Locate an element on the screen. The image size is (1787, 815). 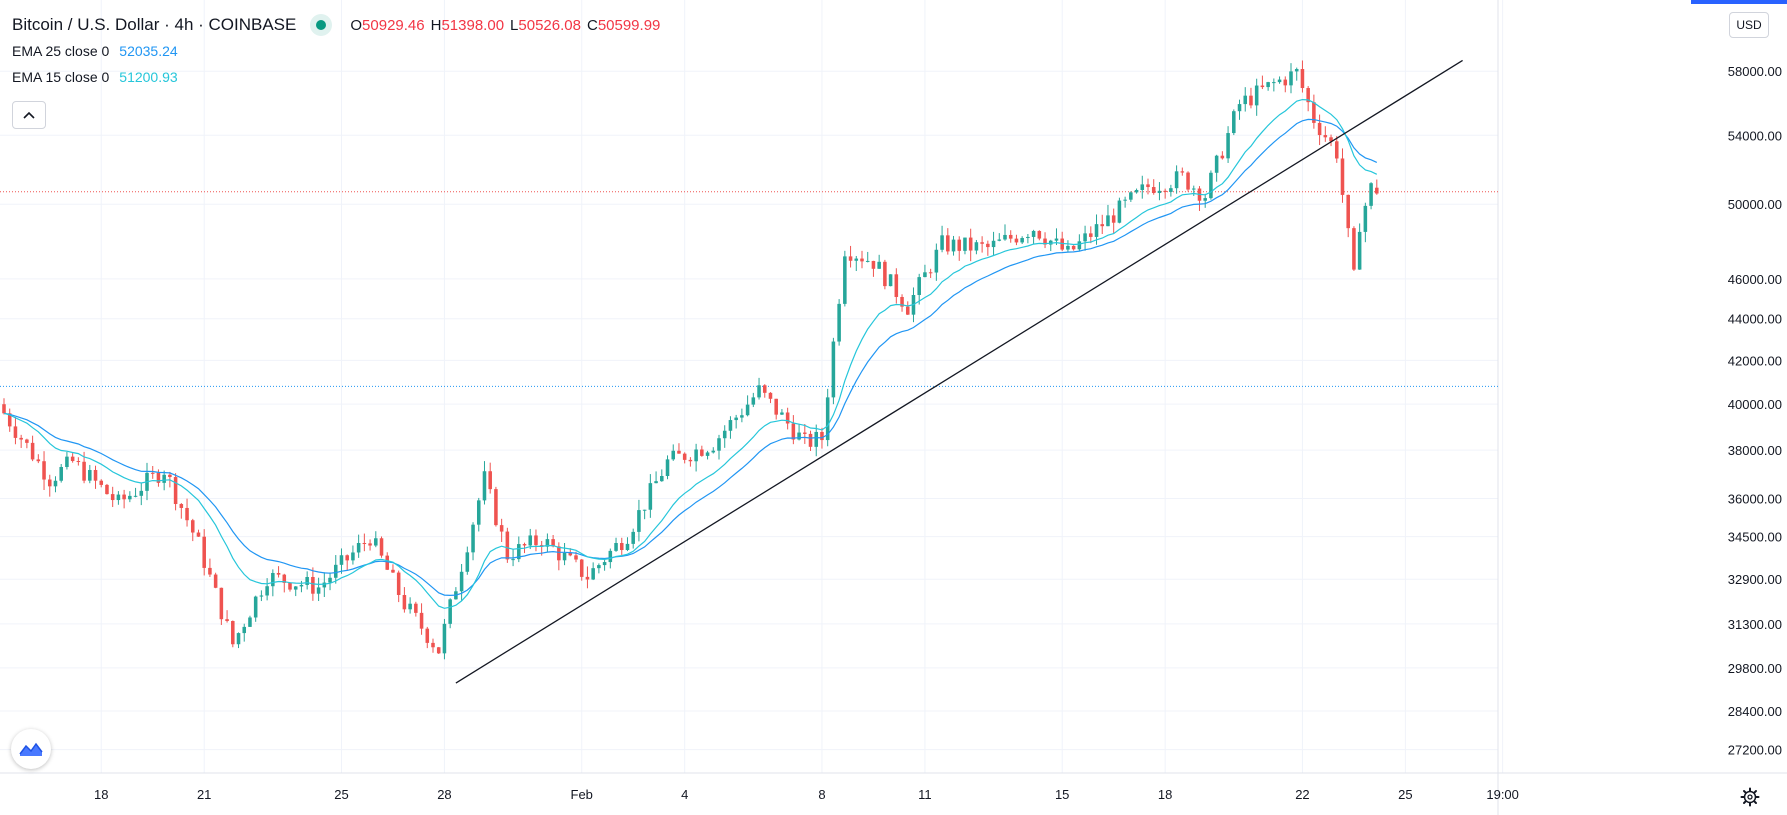
price-tick-label: 38000.00 is located at coordinates (1755, 450).